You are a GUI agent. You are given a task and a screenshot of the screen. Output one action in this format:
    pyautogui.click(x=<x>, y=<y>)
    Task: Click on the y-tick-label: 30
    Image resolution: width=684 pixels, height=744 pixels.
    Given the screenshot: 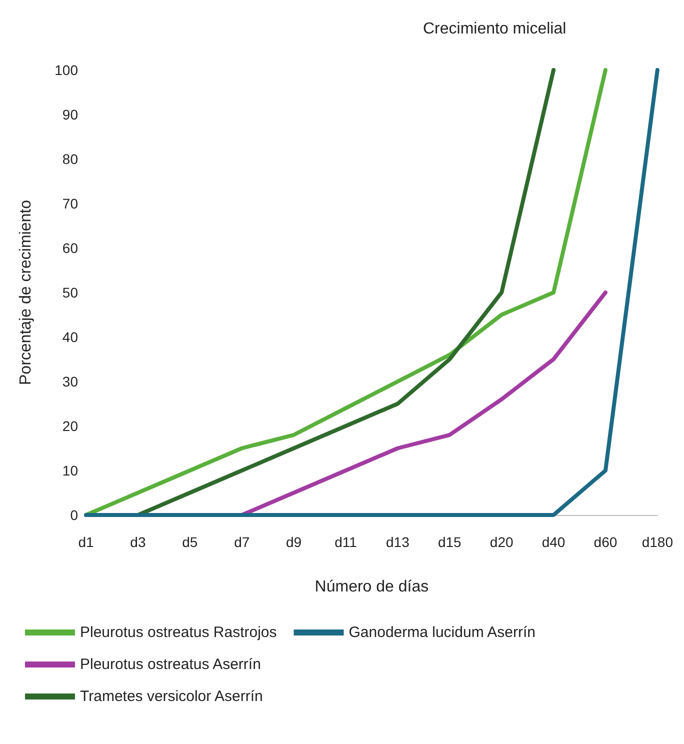 What is the action you would take?
    pyautogui.click(x=70, y=382)
    